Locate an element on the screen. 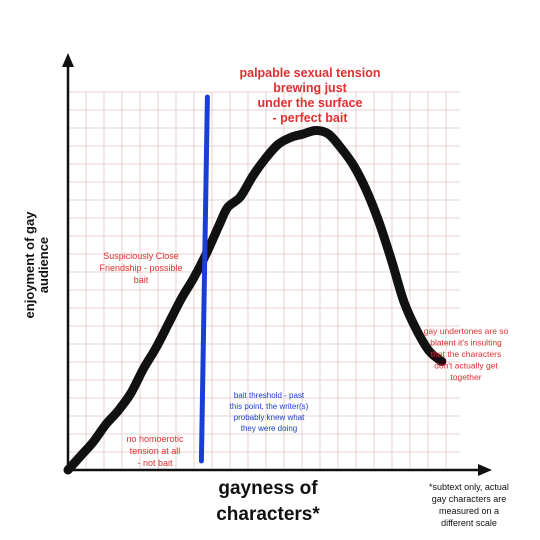  annotation-undertones-line: don't actually get is located at coordinates (466, 366).